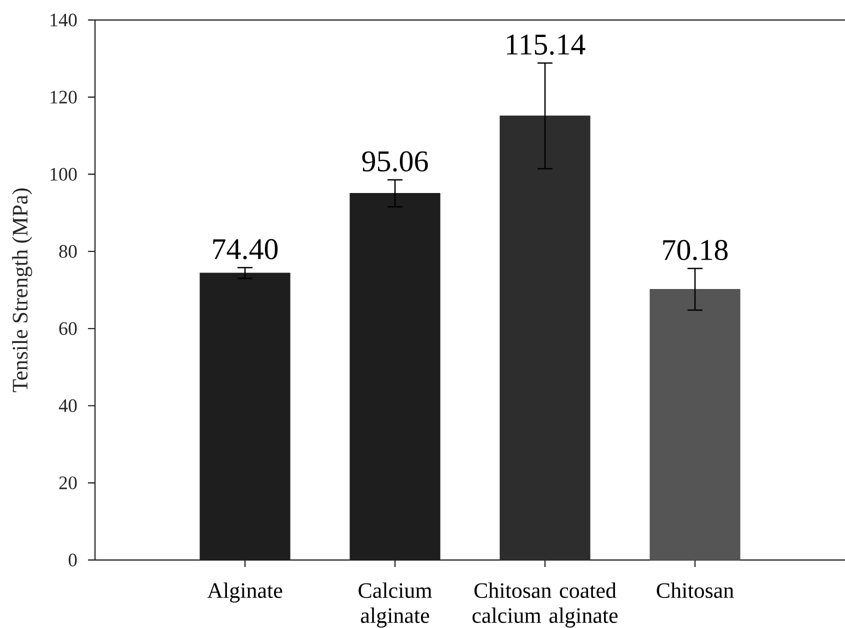 Image resolution: width=845 pixels, height=628 pixels. I want to click on data-label: 70.18, so click(695, 250).